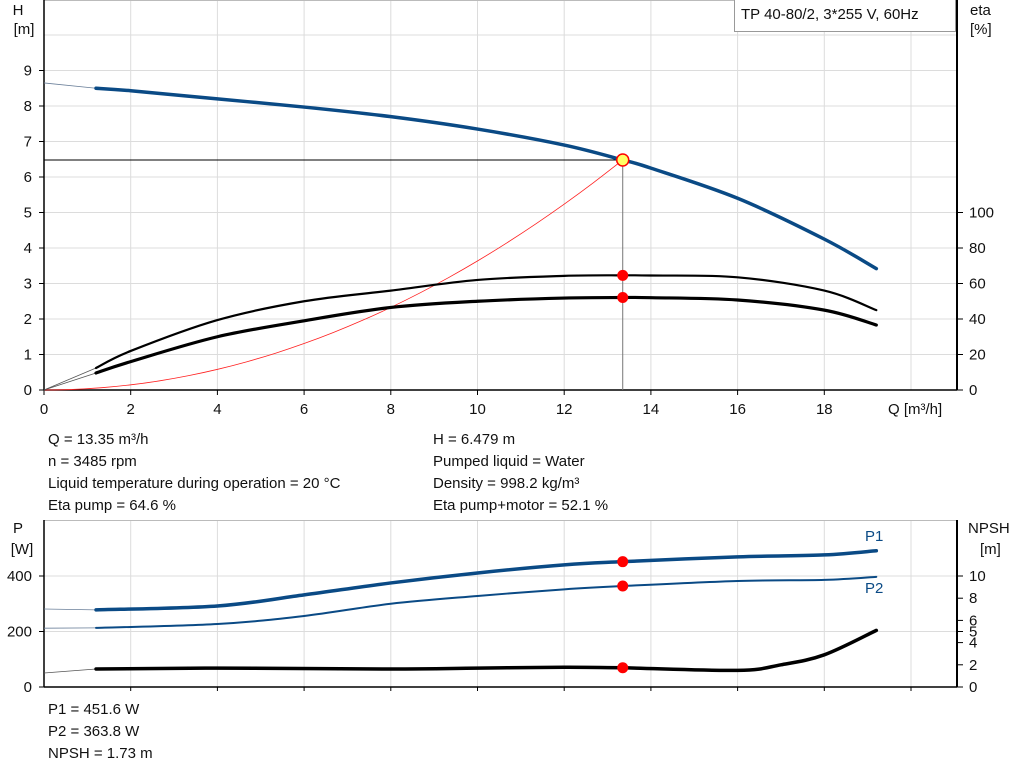 The width and height of the screenshot is (1024, 781). I want to click on y-axis-unit: [m], so click(24, 29).